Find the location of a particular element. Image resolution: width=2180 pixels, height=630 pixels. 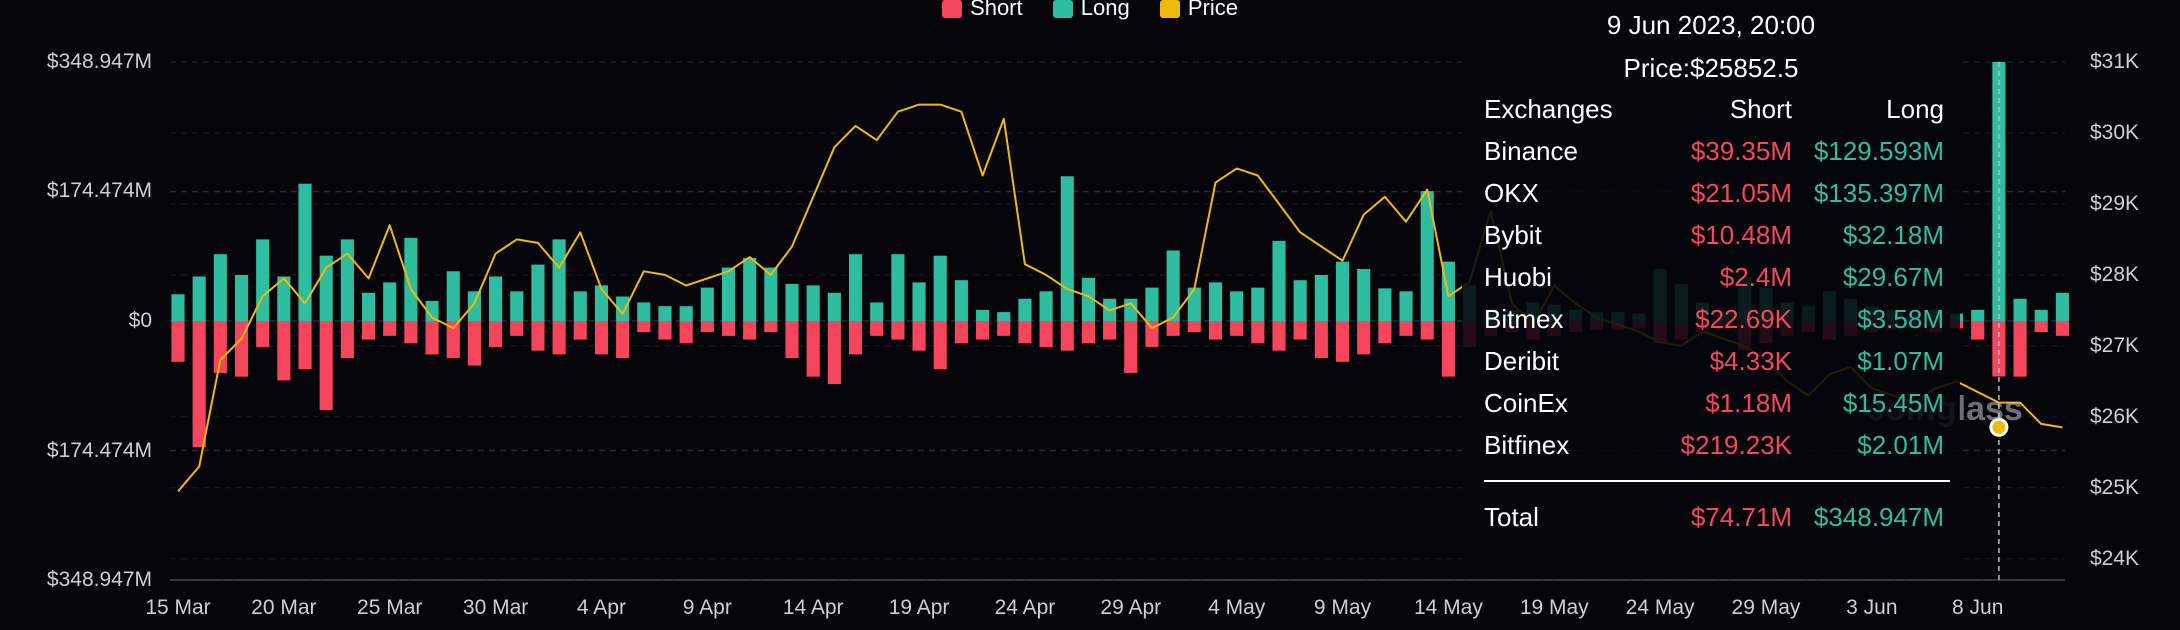

exchange-name: Binance is located at coordinates (1531, 151).